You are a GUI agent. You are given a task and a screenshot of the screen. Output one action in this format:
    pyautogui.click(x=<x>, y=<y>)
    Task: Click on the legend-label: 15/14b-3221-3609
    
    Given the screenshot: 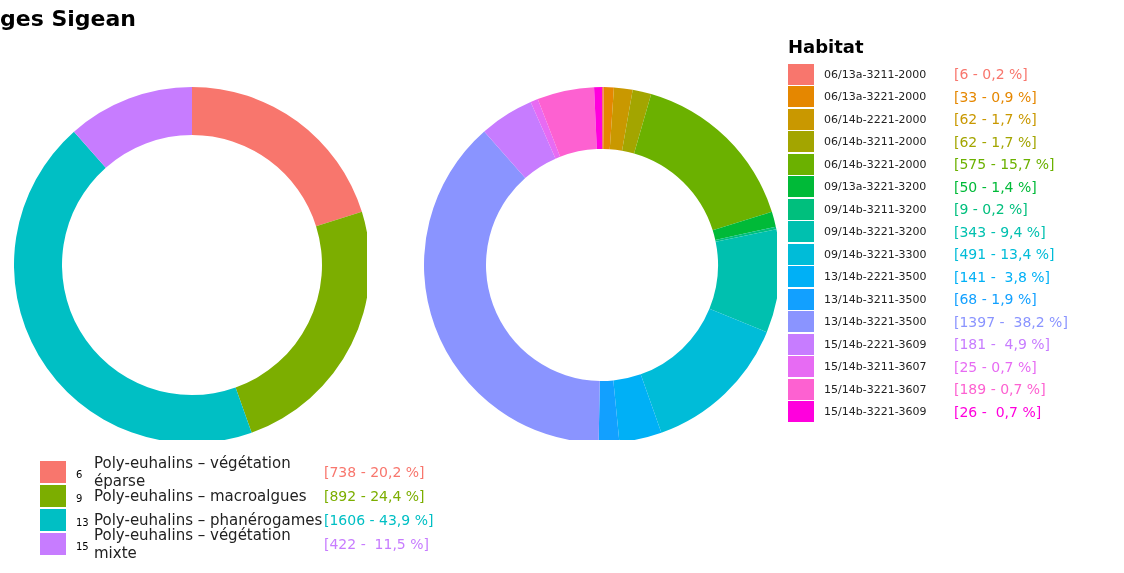 What is the action you would take?
    pyautogui.click(x=876, y=412)
    